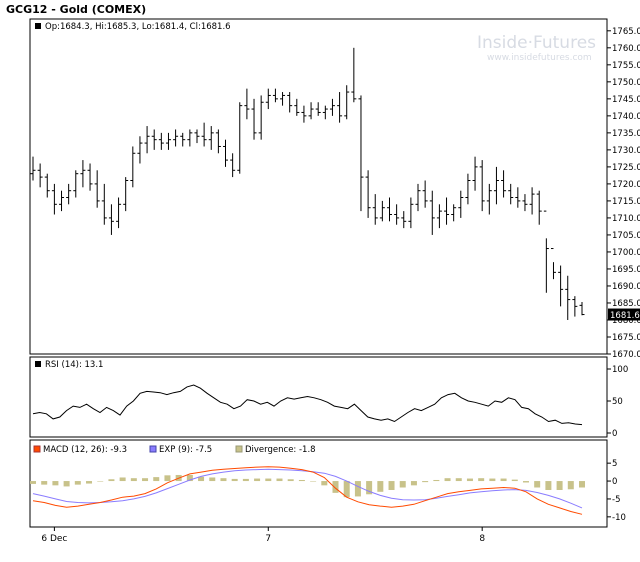 The image size is (640, 562). I want to click on divergence-legend: Divergence: -1.8, so click(280, 450).